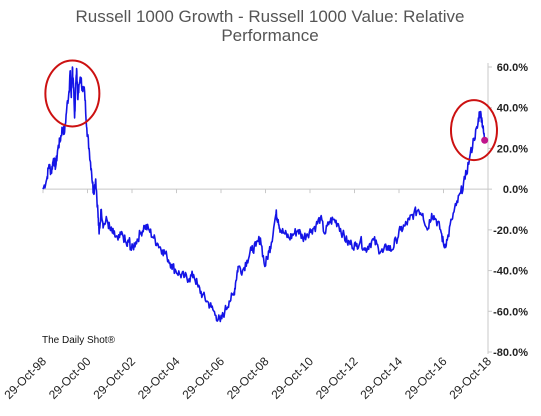 The width and height of the screenshot is (541, 416). Describe the element at coordinates (25, 378) in the screenshot. I see `x-tick-label: 29-Oct-98` at that location.